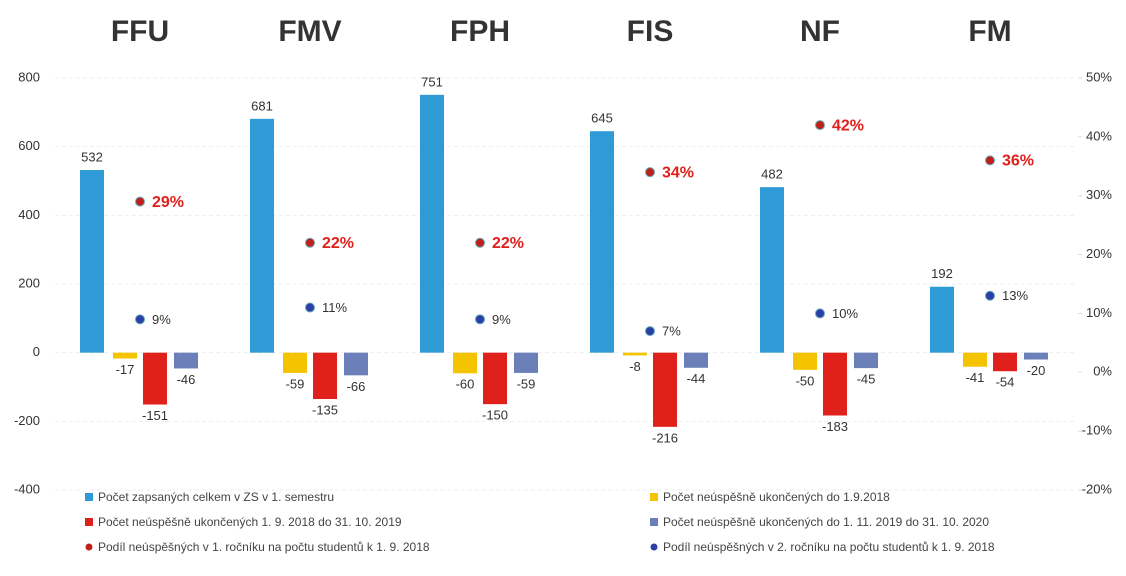  Describe the element at coordinates (140, 31) in the screenshot. I see `category-label: FFU` at that location.